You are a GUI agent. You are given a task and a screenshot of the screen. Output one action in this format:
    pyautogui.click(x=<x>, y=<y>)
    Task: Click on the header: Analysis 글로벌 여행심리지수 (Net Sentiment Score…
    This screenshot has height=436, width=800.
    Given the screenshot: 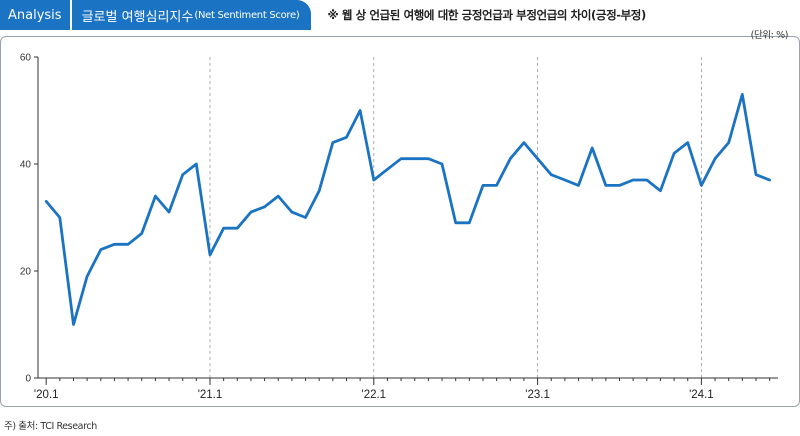 What is the action you would take?
    pyautogui.click(x=323, y=15)
    